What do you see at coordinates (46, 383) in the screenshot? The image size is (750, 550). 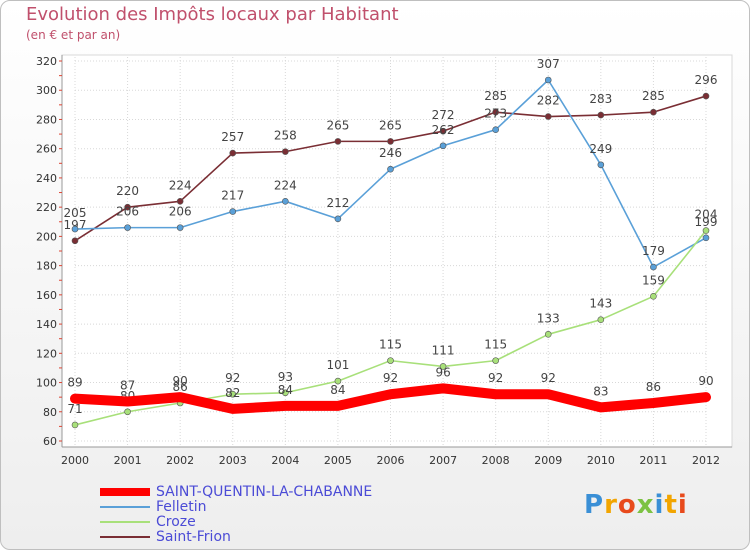 I see `y-tick-label: 100` at bounding box center [46, 383].